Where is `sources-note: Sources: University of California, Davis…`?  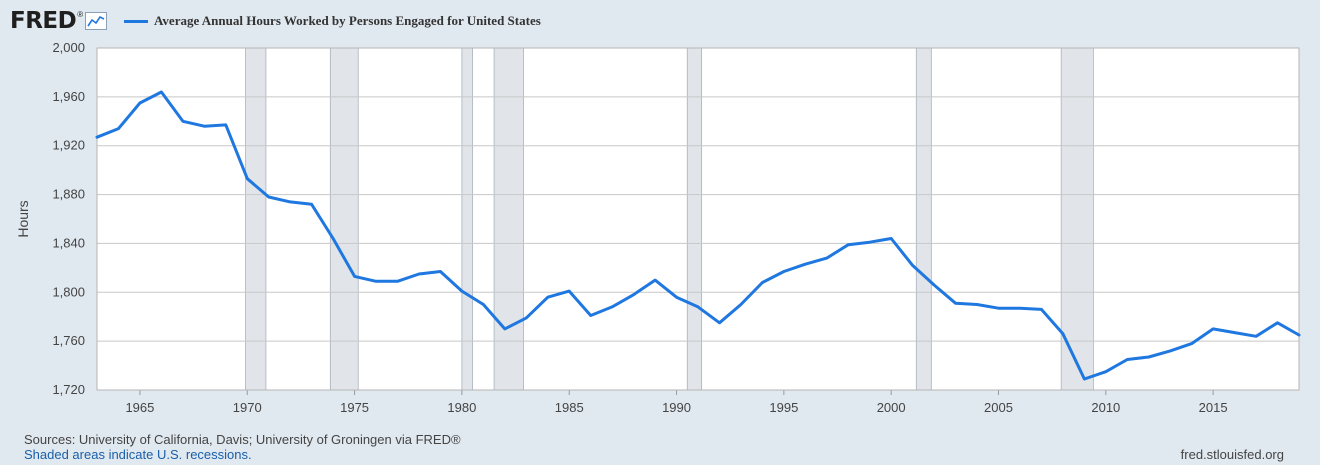
sources-note: Sources: University of California, Davis… is located at coordinates (242, 439).